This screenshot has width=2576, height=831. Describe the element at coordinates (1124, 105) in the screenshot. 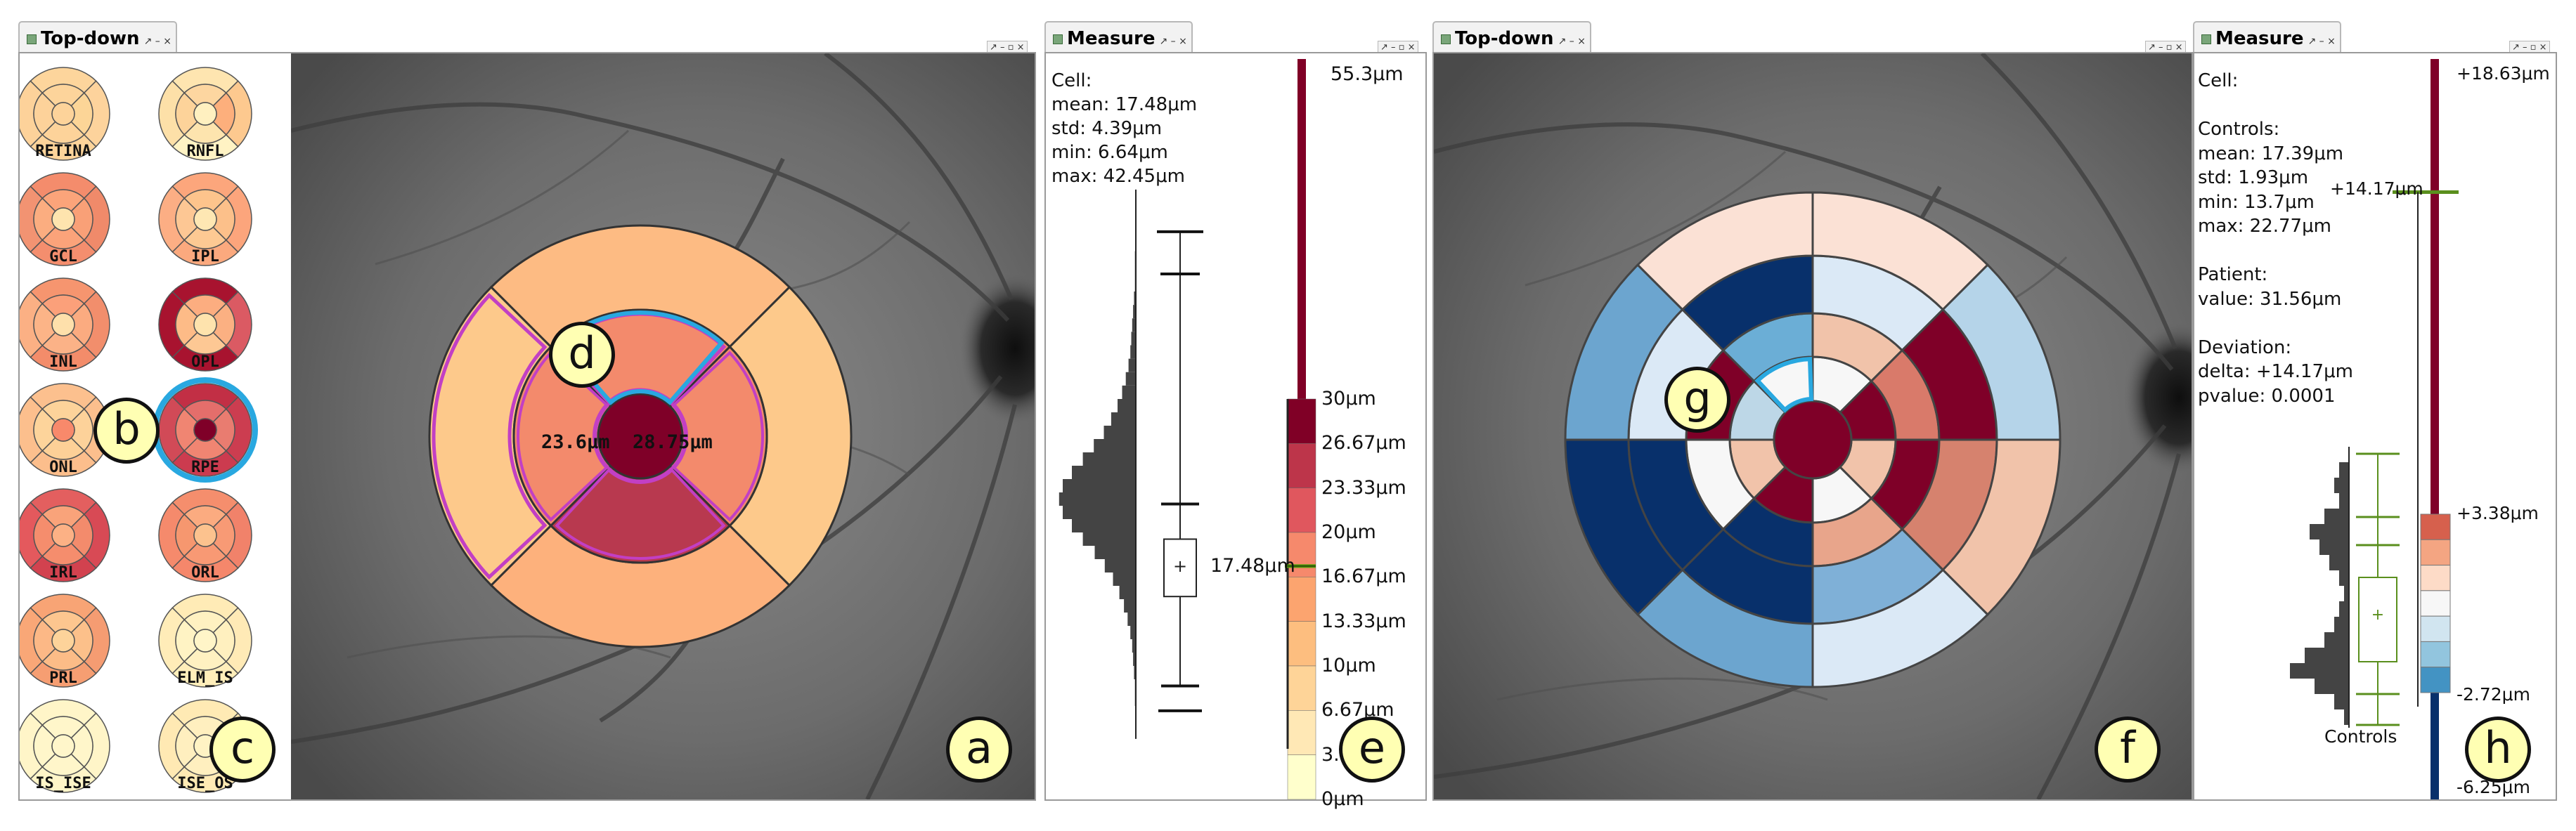

I see `stat-line: mean: 17.48μm` at that location.